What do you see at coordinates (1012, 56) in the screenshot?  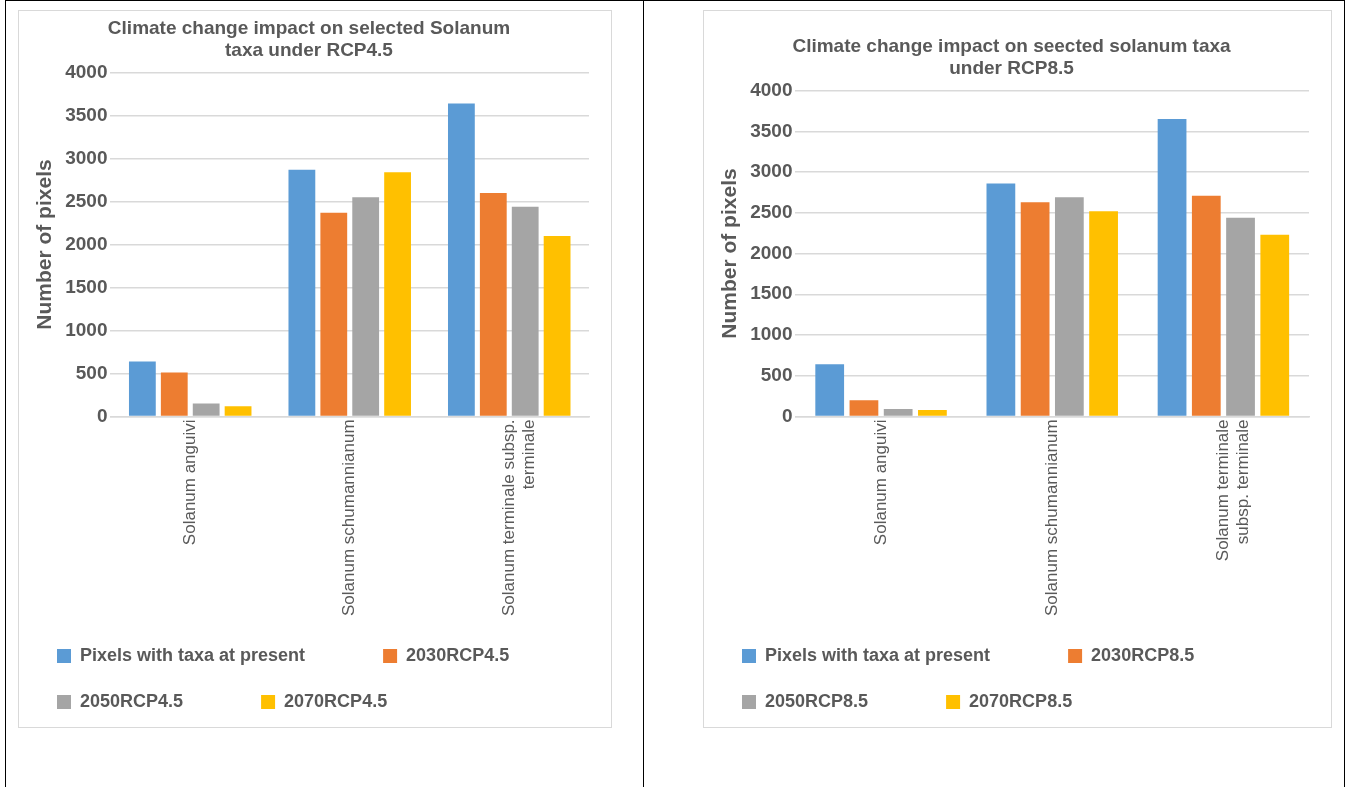 I see `chart-title: Climate change impact on seected solanum taxa under RCP8.5` at bounding box center [1012, 56].